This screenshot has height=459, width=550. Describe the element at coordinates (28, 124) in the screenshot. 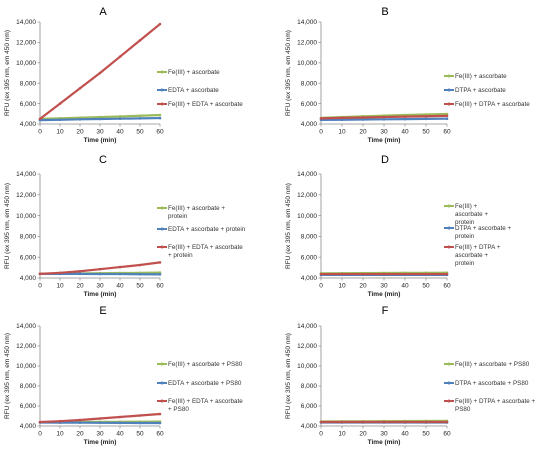

I see `y-tick-label-a: 4,000` at that location.